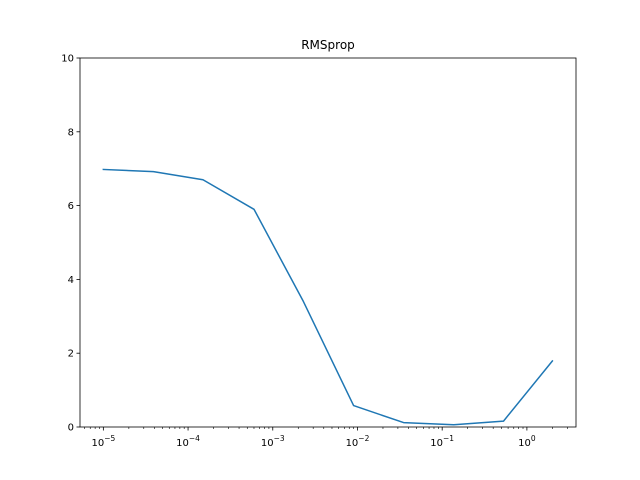  Describe the element at coordinates (194, 438) in the screenshot. I see `x-tick-exponent: −4` at that location.